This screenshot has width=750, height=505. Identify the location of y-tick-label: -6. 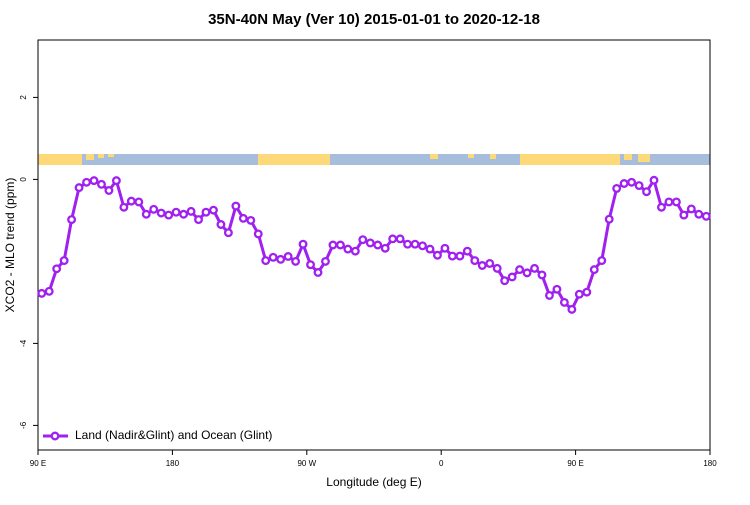
(23, 425).